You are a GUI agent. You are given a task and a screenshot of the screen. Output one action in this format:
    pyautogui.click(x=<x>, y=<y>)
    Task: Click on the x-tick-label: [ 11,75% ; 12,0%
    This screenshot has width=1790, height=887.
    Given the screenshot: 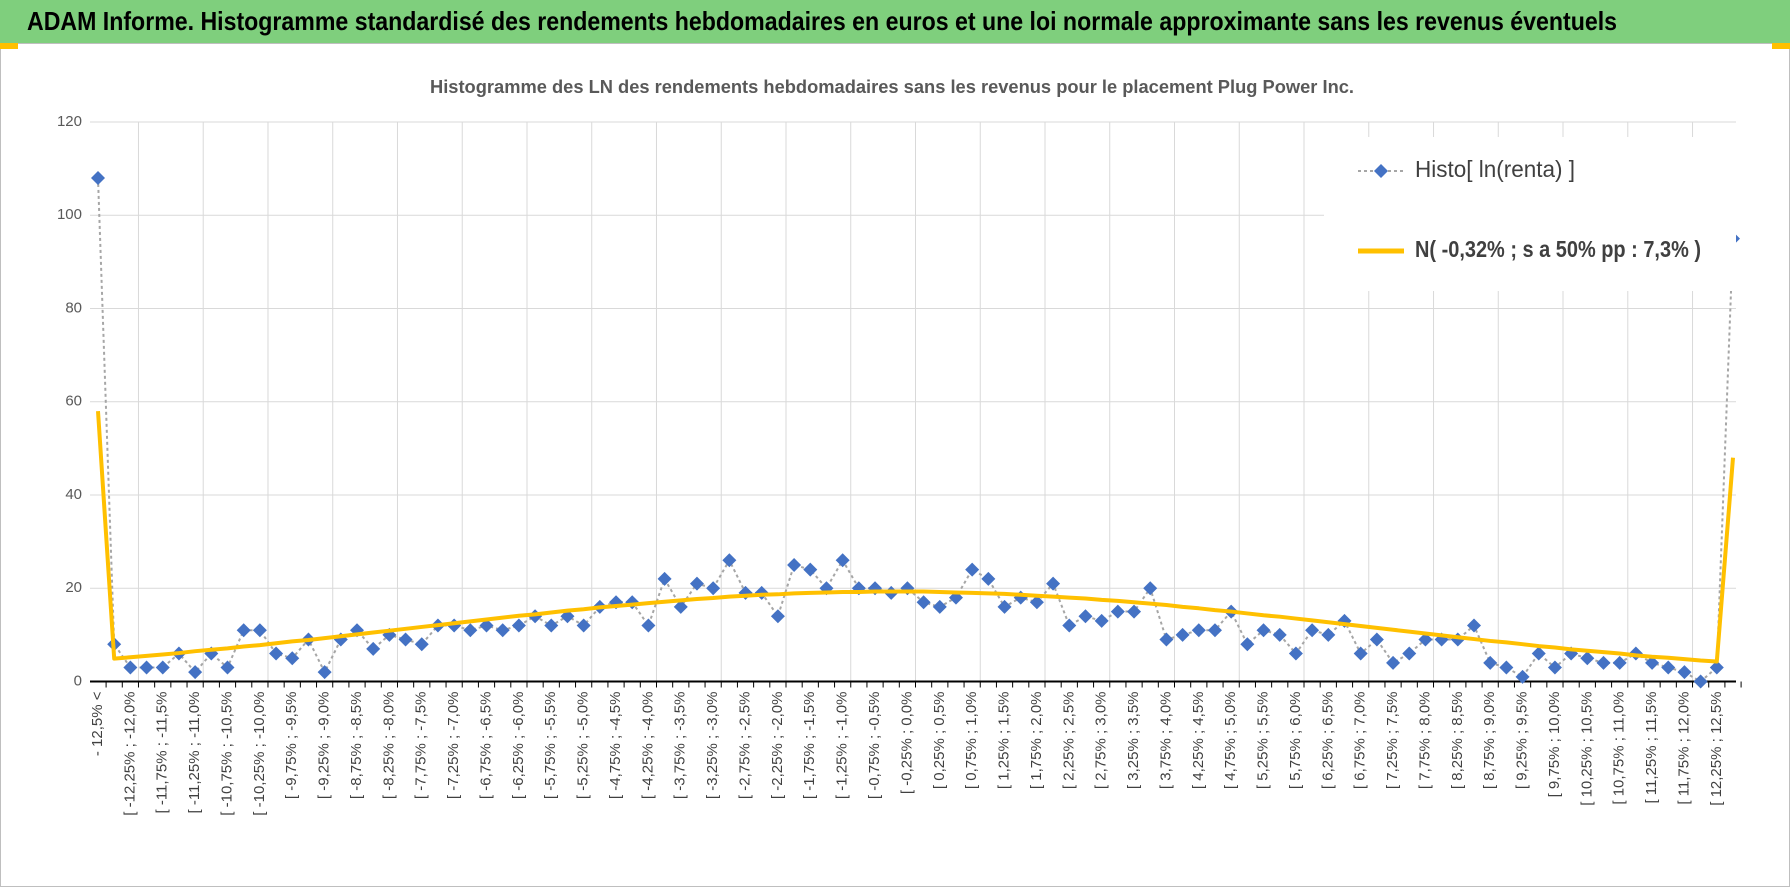 What is the action you would take?
    pyautogui.click(x=1683, y=748)
    